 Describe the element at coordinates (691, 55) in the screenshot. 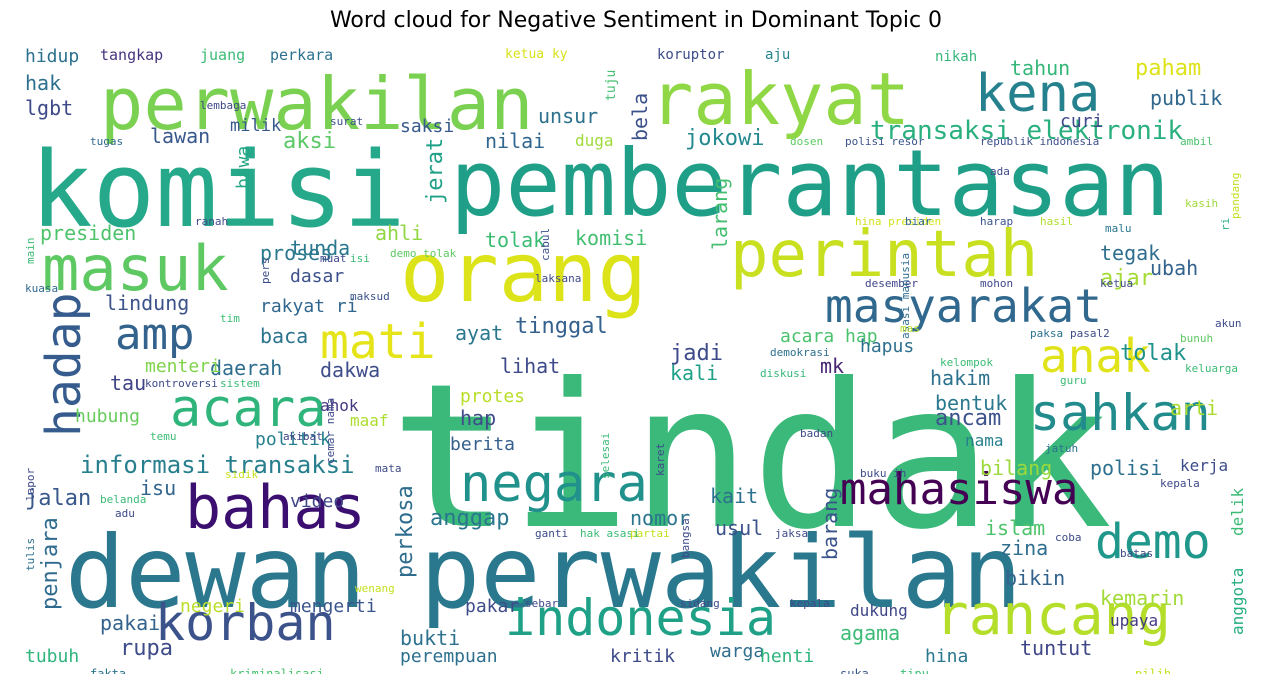

I see `word-cloud-word: koruptor` at that location.